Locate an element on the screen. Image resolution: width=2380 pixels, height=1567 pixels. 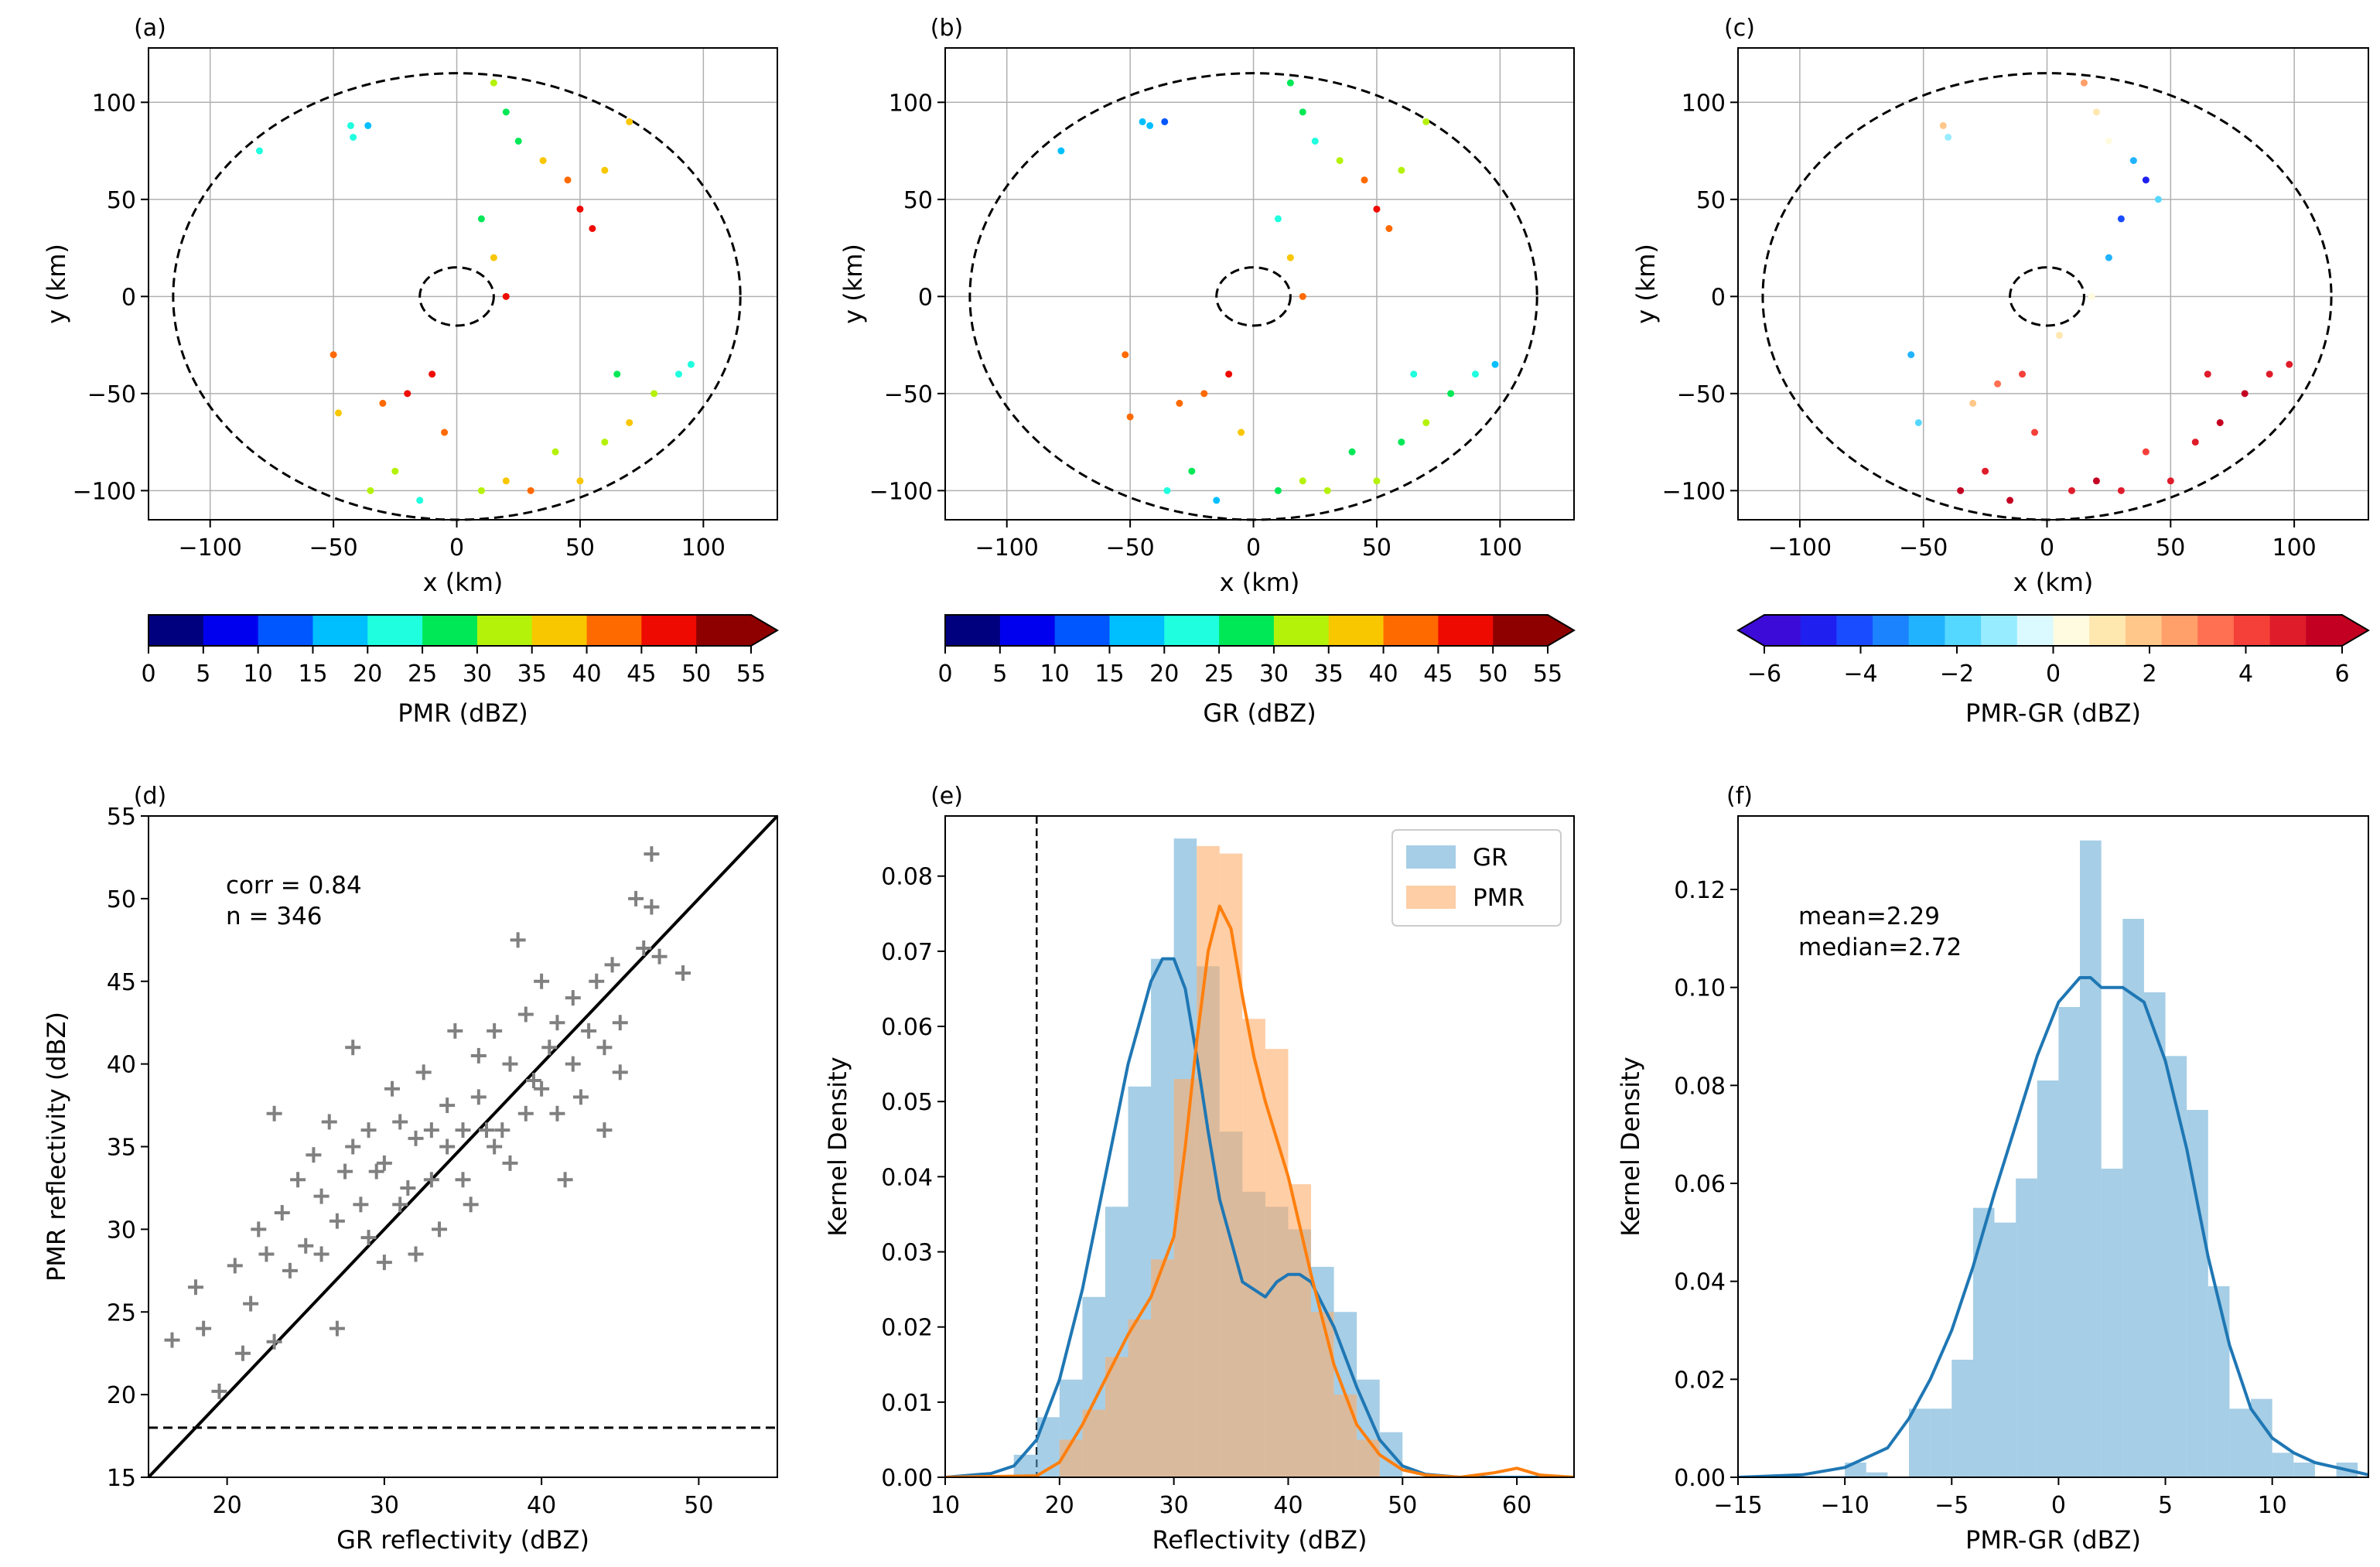
y-tick-label: 0.01 is located at coordinates (907, 1403).